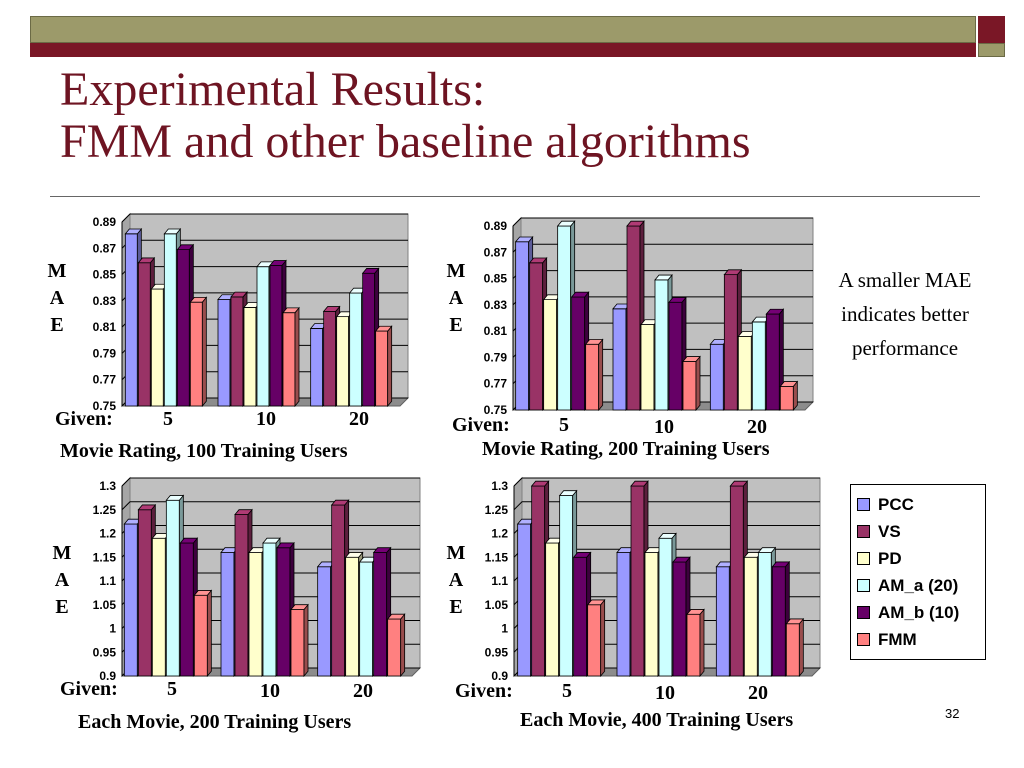  I want to click on y-tick-label: 1.15, so click(497, 557).